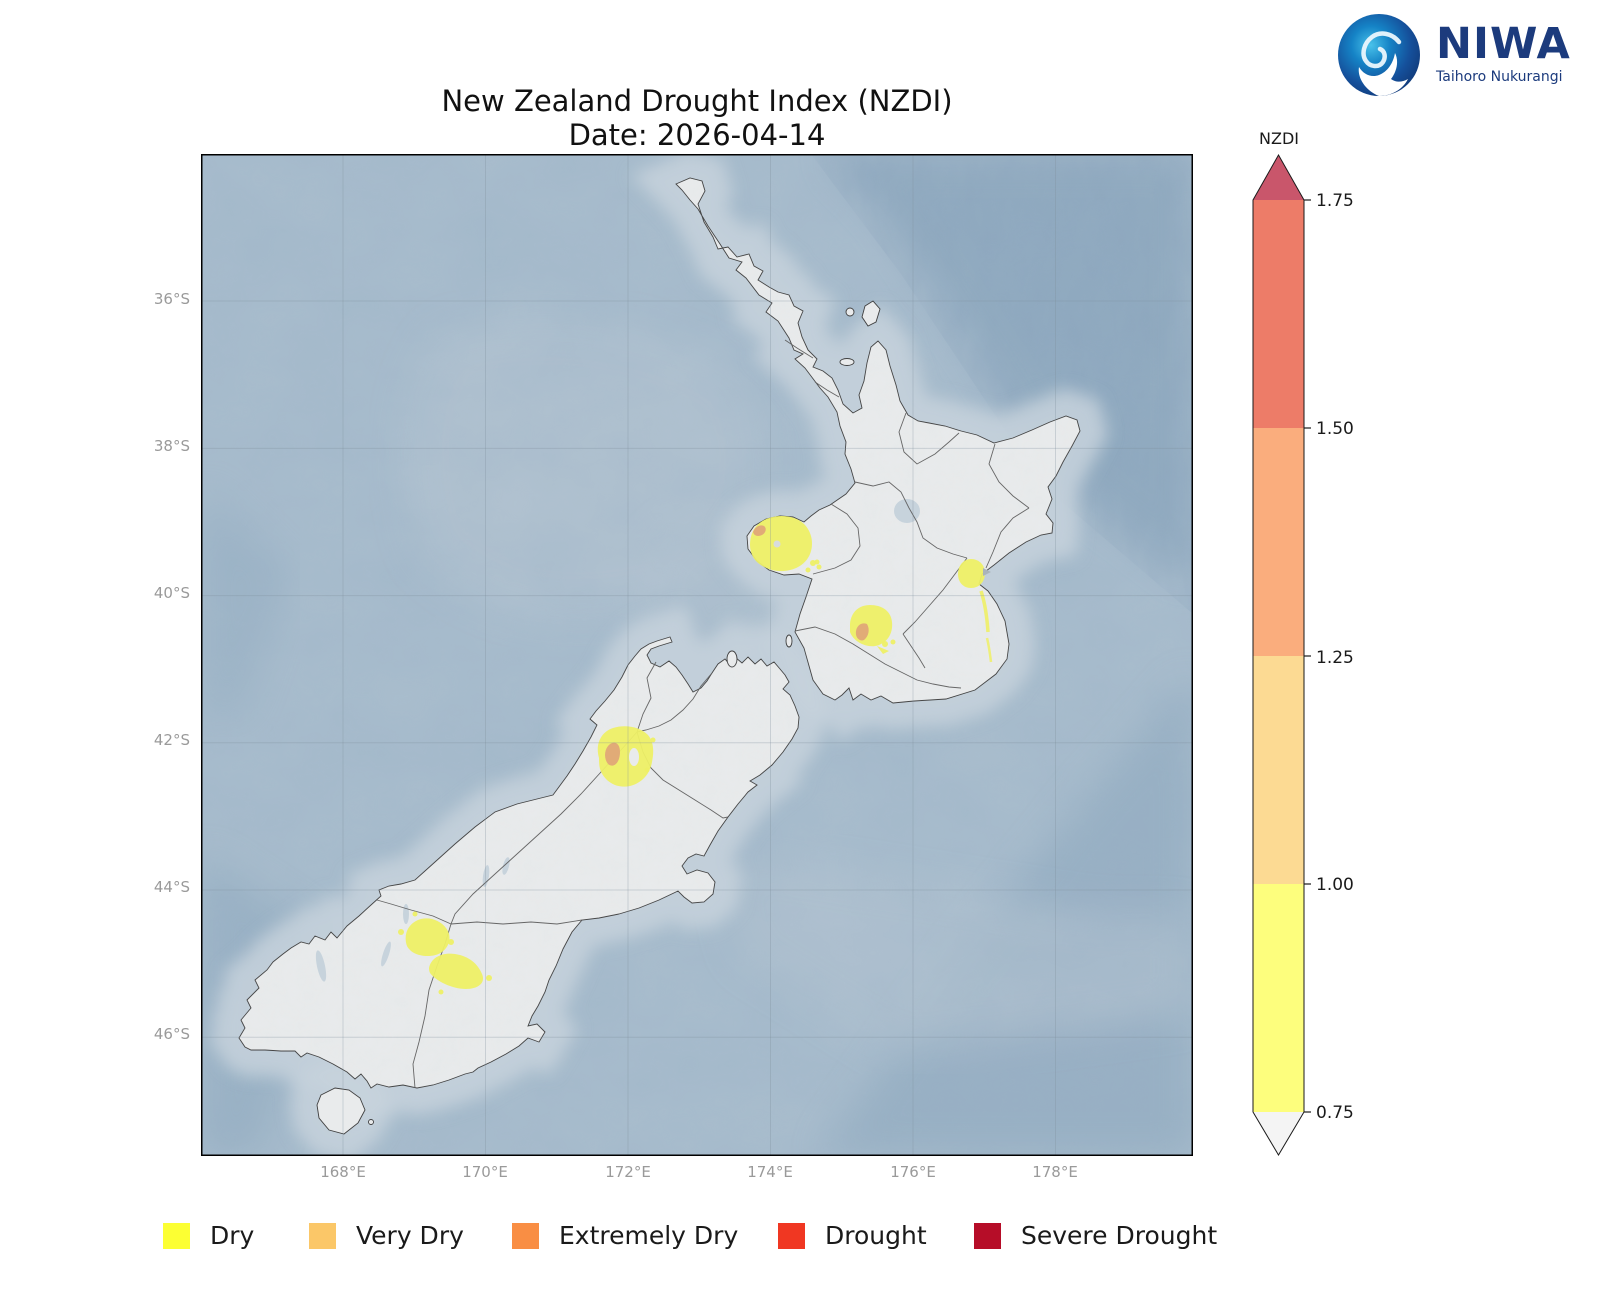 The height and width of the screenshot is (1300, 1600). What do you see at coordinates (871, 626) in the screenshot?
I see `drought-area-manawatu` at bounding box center [871, 626].